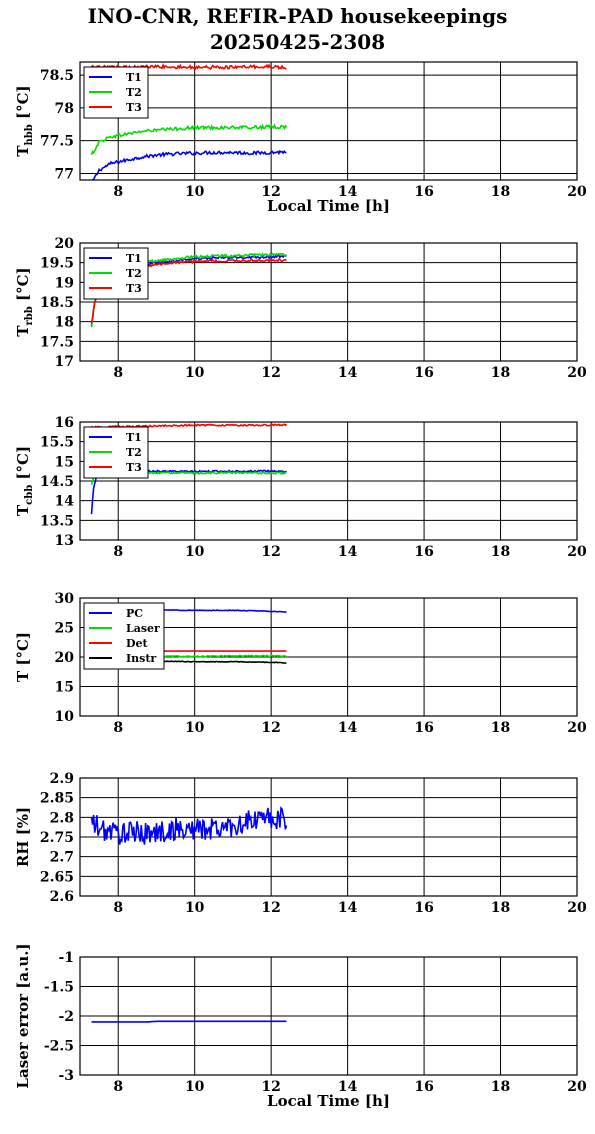  What do you see at coordinates (64, 462) in the screenshot?
I see `y-tick-label: 15` at bounding box center [64, 462].